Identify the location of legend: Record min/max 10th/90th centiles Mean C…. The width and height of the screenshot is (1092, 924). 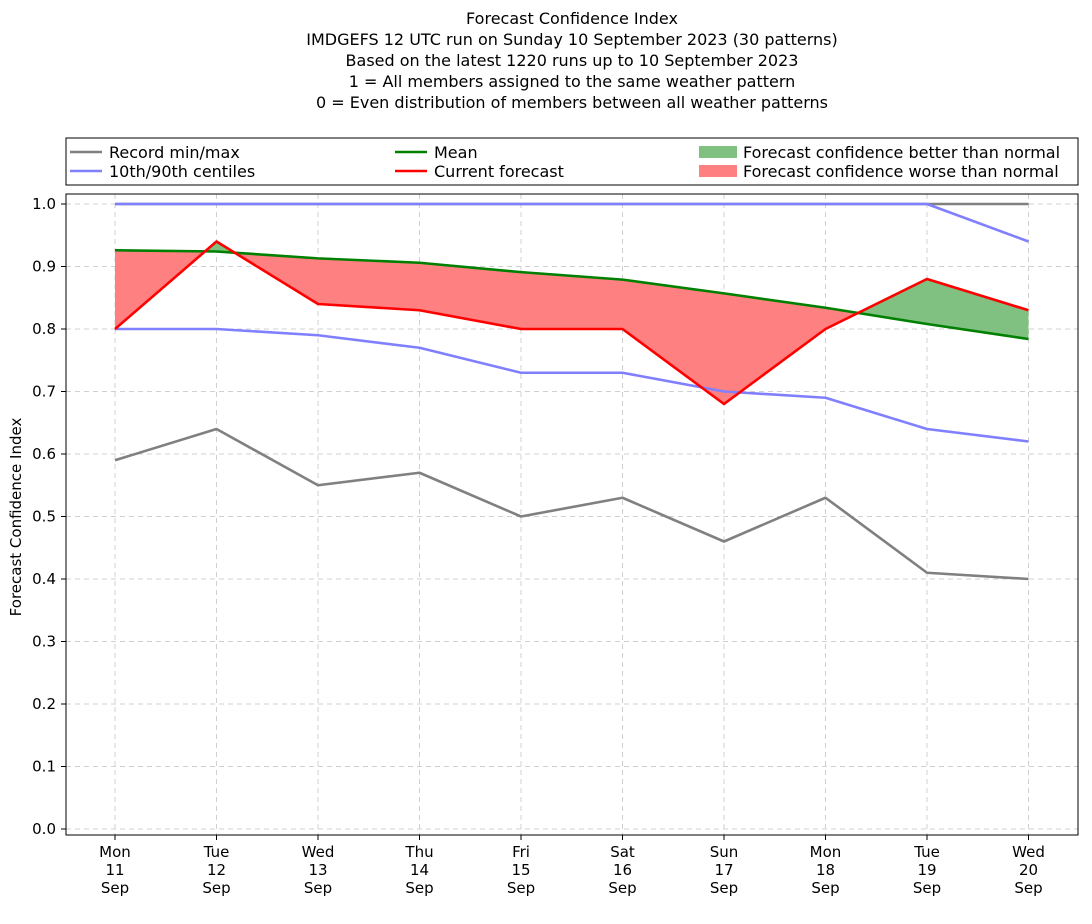
(572, 161).